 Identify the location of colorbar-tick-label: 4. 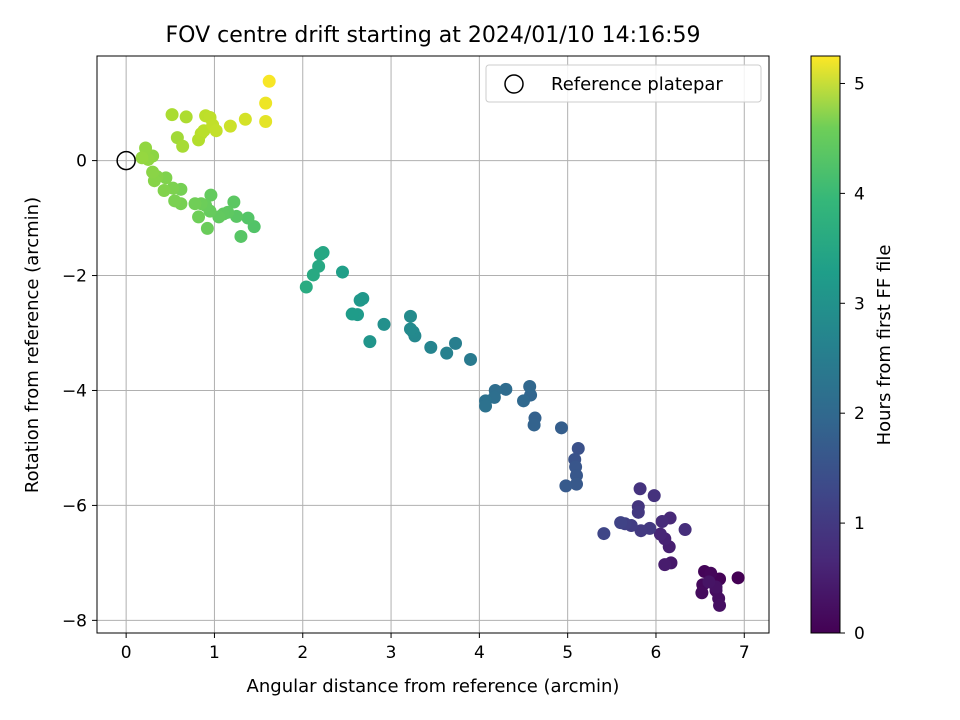
(859, 194).